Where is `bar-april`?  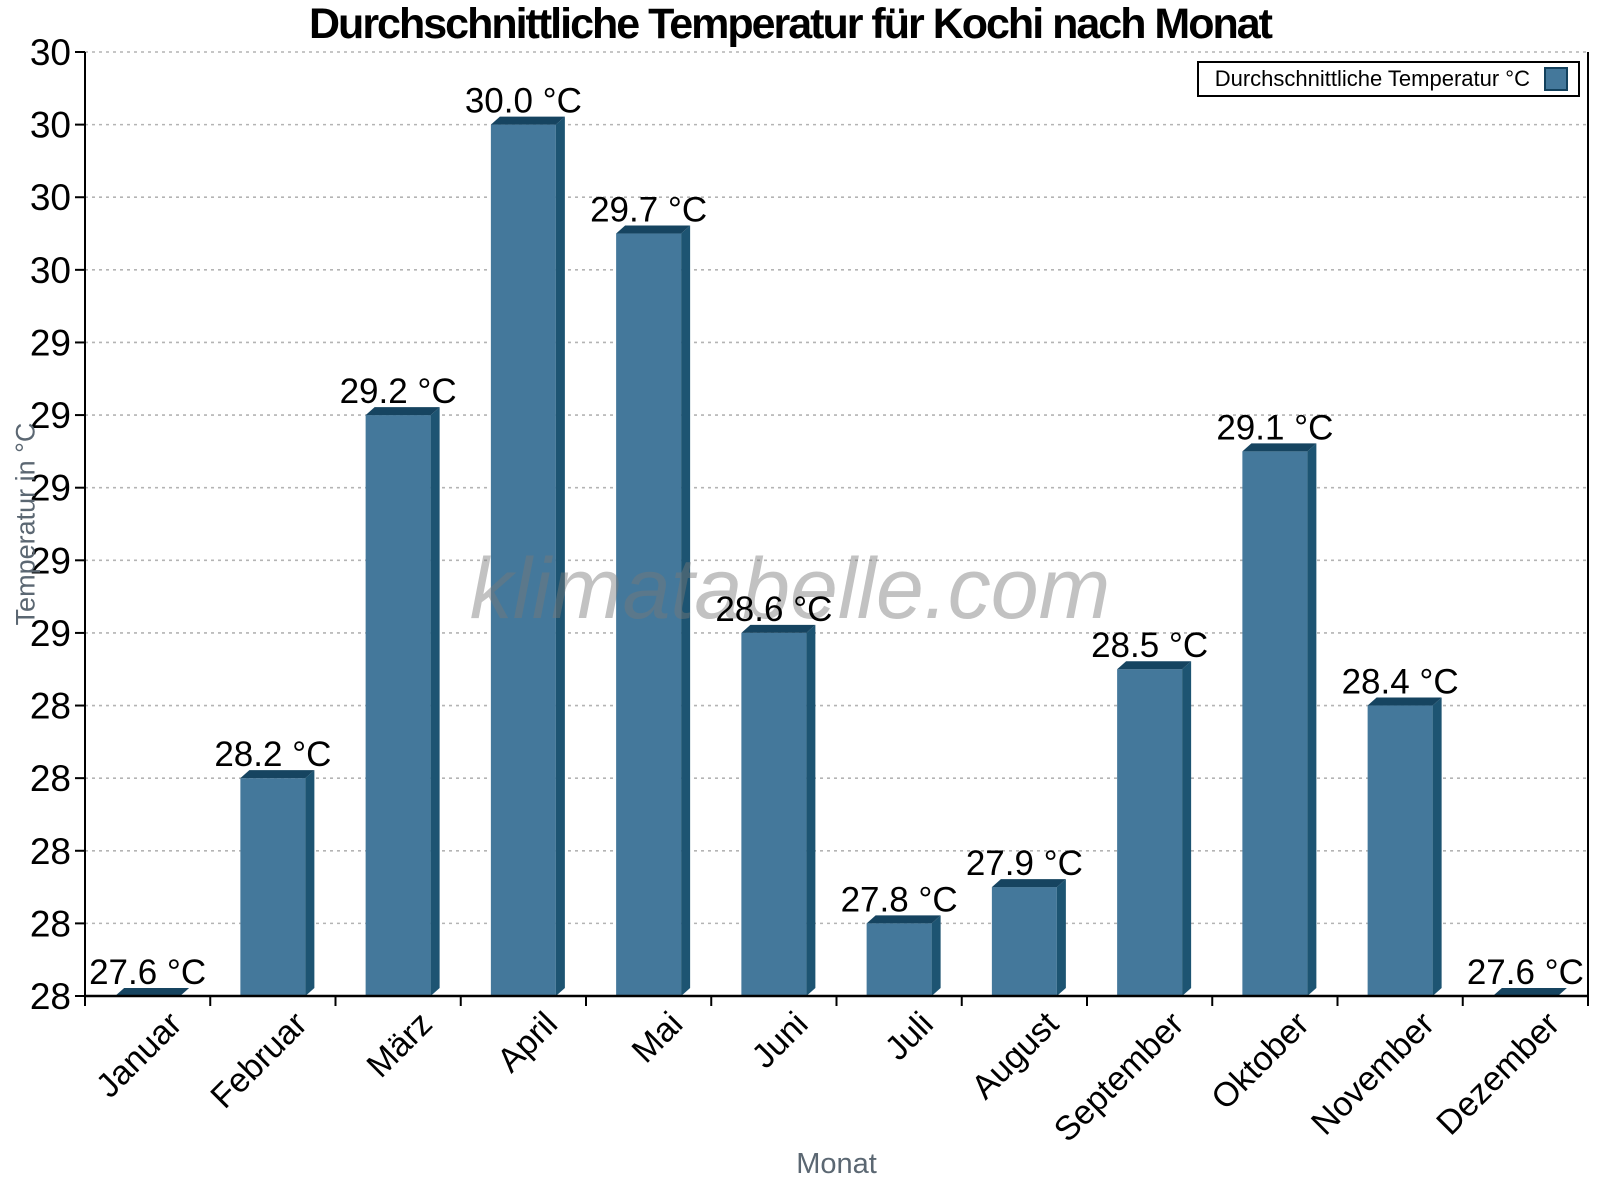
bar-april is located at coordinates (527, 556).